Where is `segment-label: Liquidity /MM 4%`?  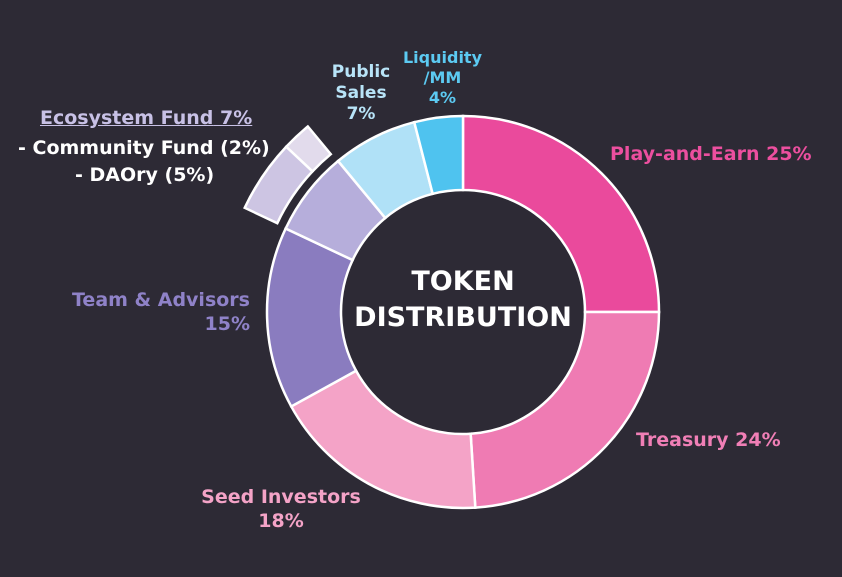 segment-label: Liquidity /MM 4% is located at coordinates (442, 78).